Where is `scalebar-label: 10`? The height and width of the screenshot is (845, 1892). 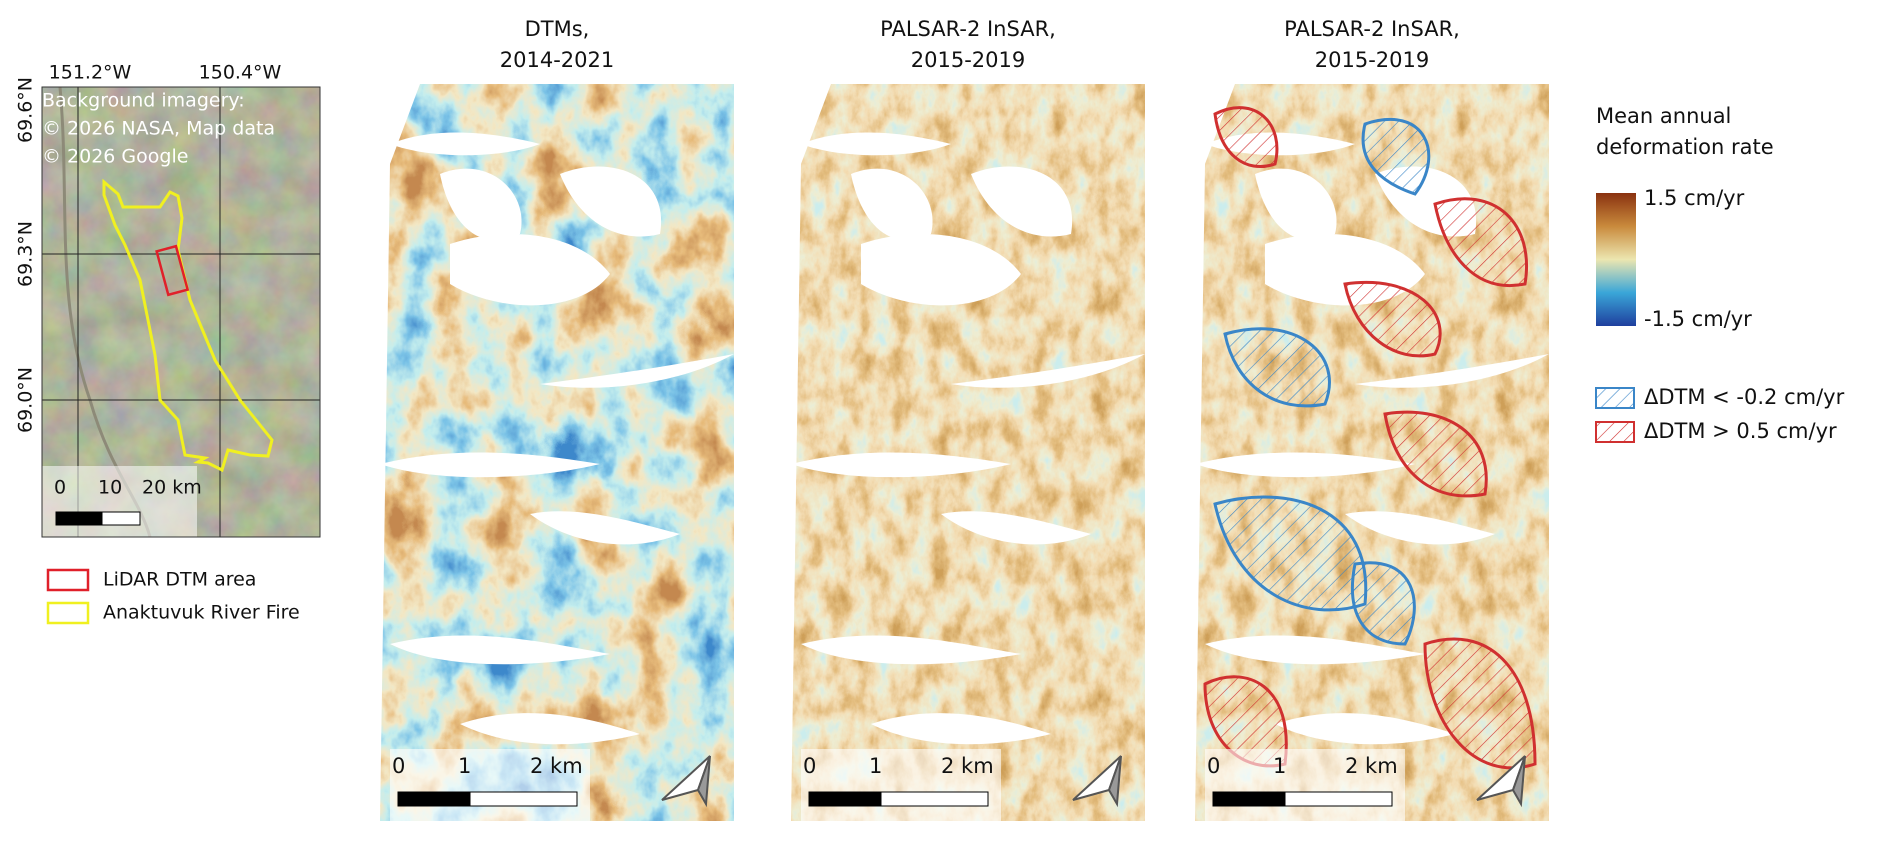
scalebar-label: 10 is located at coordinates (110, 488).